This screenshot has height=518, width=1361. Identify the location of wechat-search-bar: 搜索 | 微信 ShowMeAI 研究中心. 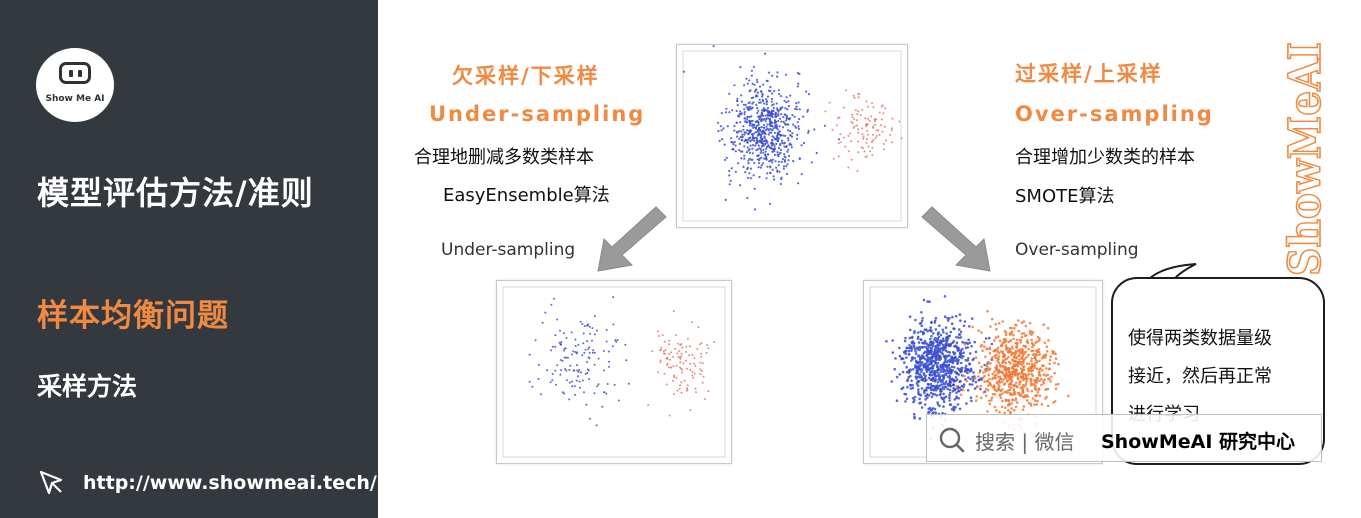
(1124, 438).